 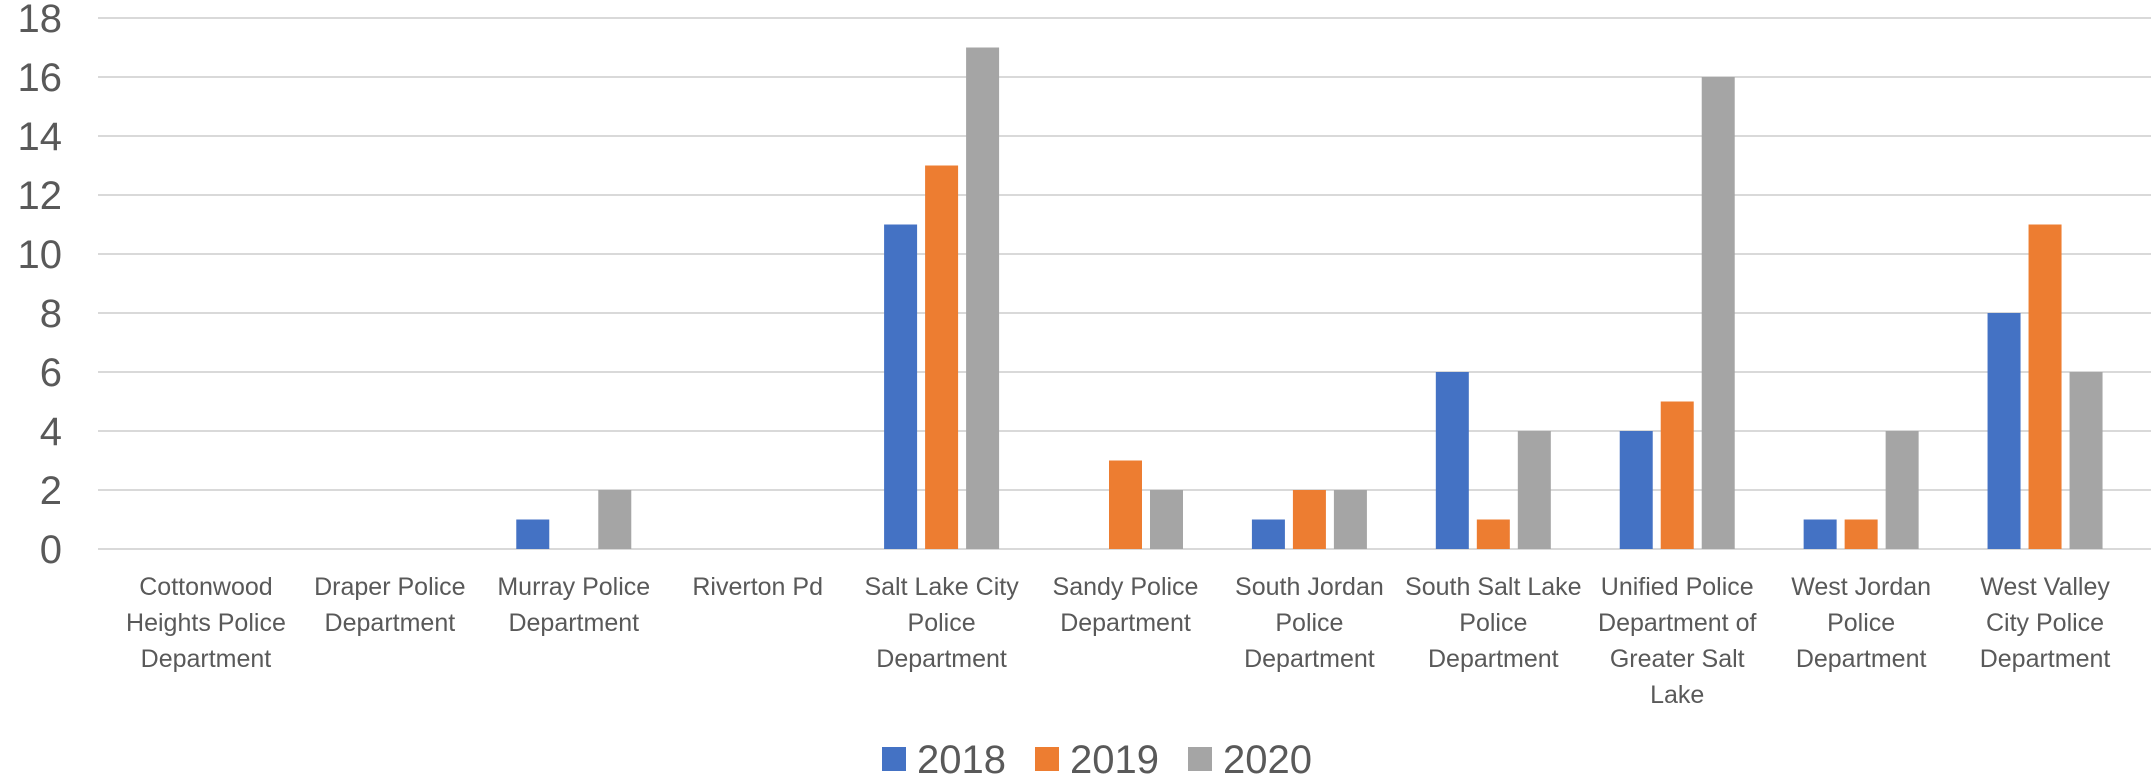 I want to click on legend: 2018 2019 2020, so click(x=1097, y=760).